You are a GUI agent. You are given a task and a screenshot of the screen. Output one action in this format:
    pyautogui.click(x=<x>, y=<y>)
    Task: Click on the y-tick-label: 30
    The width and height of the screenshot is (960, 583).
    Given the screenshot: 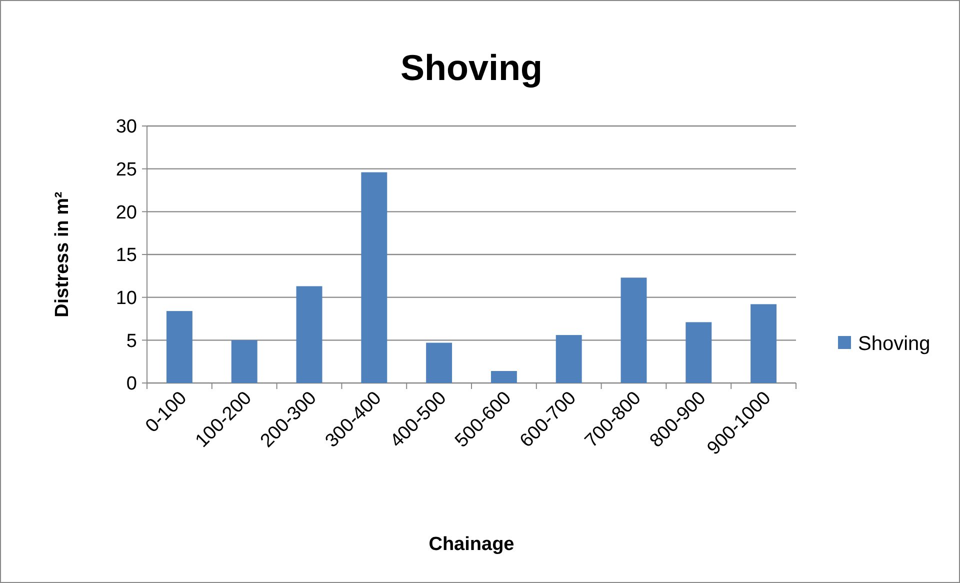 What is the action you would take?
    pyautogui.click(x=126, y=127)
    